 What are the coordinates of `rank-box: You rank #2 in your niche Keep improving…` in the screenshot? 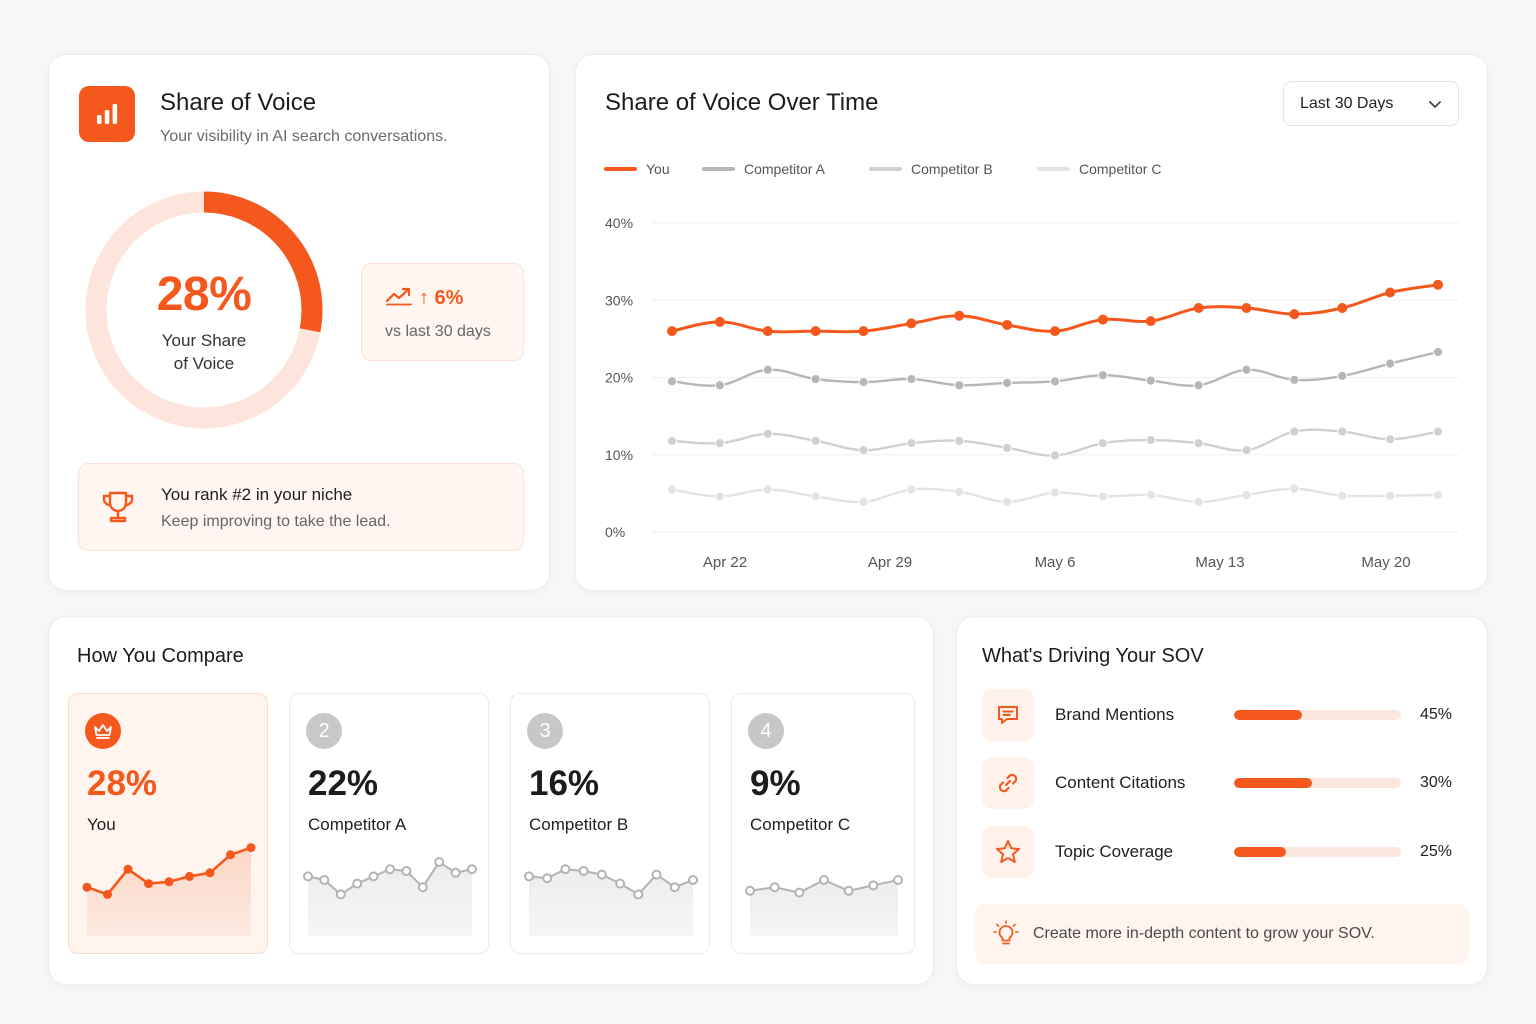 It's located at (301, 507).